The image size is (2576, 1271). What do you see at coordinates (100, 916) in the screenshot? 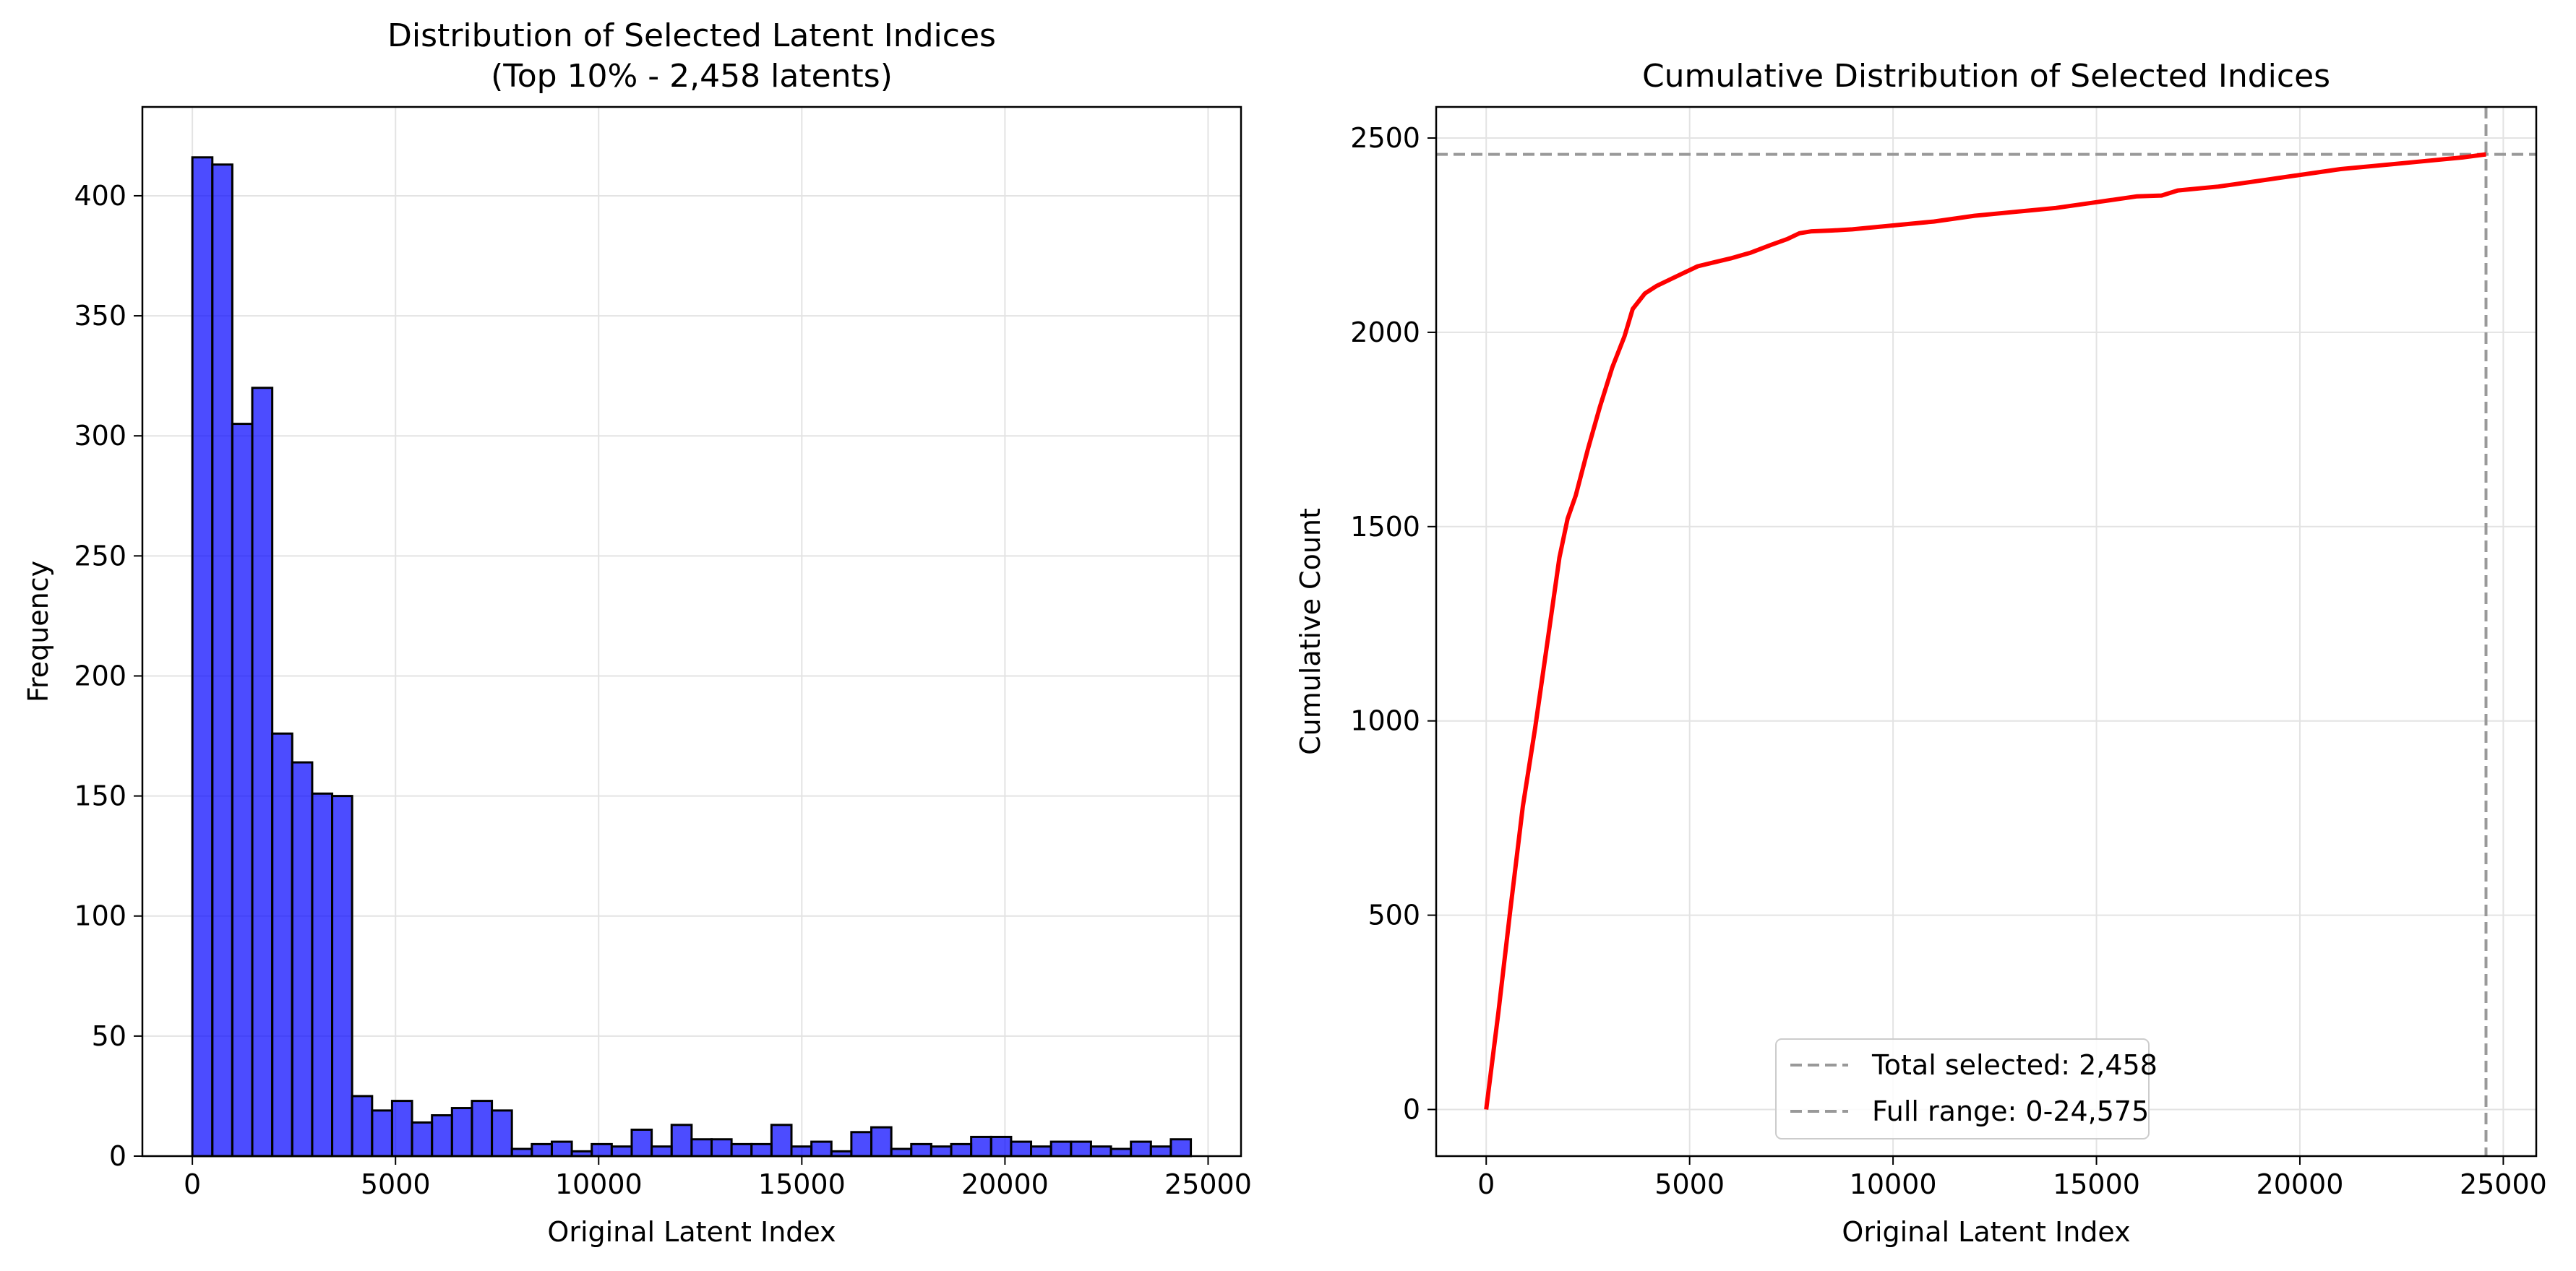
I see `histogram-y-tick-label: 100` at bounding box center [100, 916].